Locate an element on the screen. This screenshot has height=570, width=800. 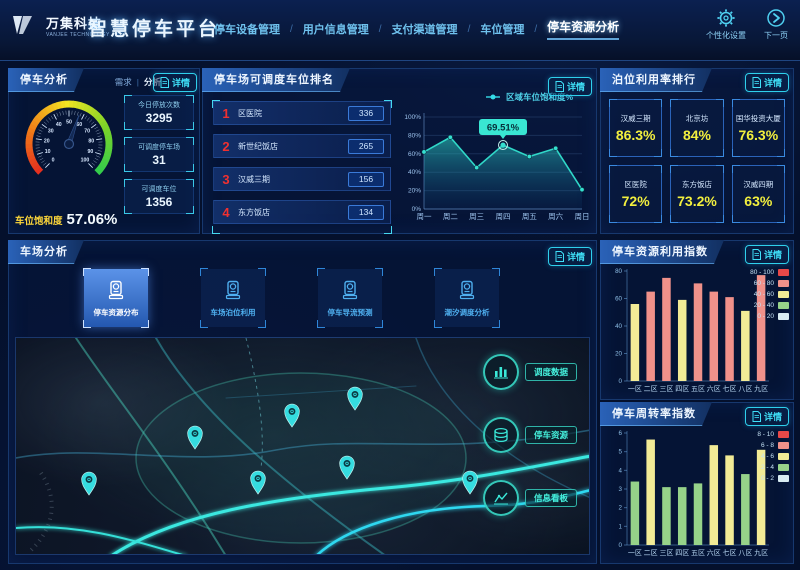
resource-index-title: 停车资源利用指数 is located at coordinates (662, 252).